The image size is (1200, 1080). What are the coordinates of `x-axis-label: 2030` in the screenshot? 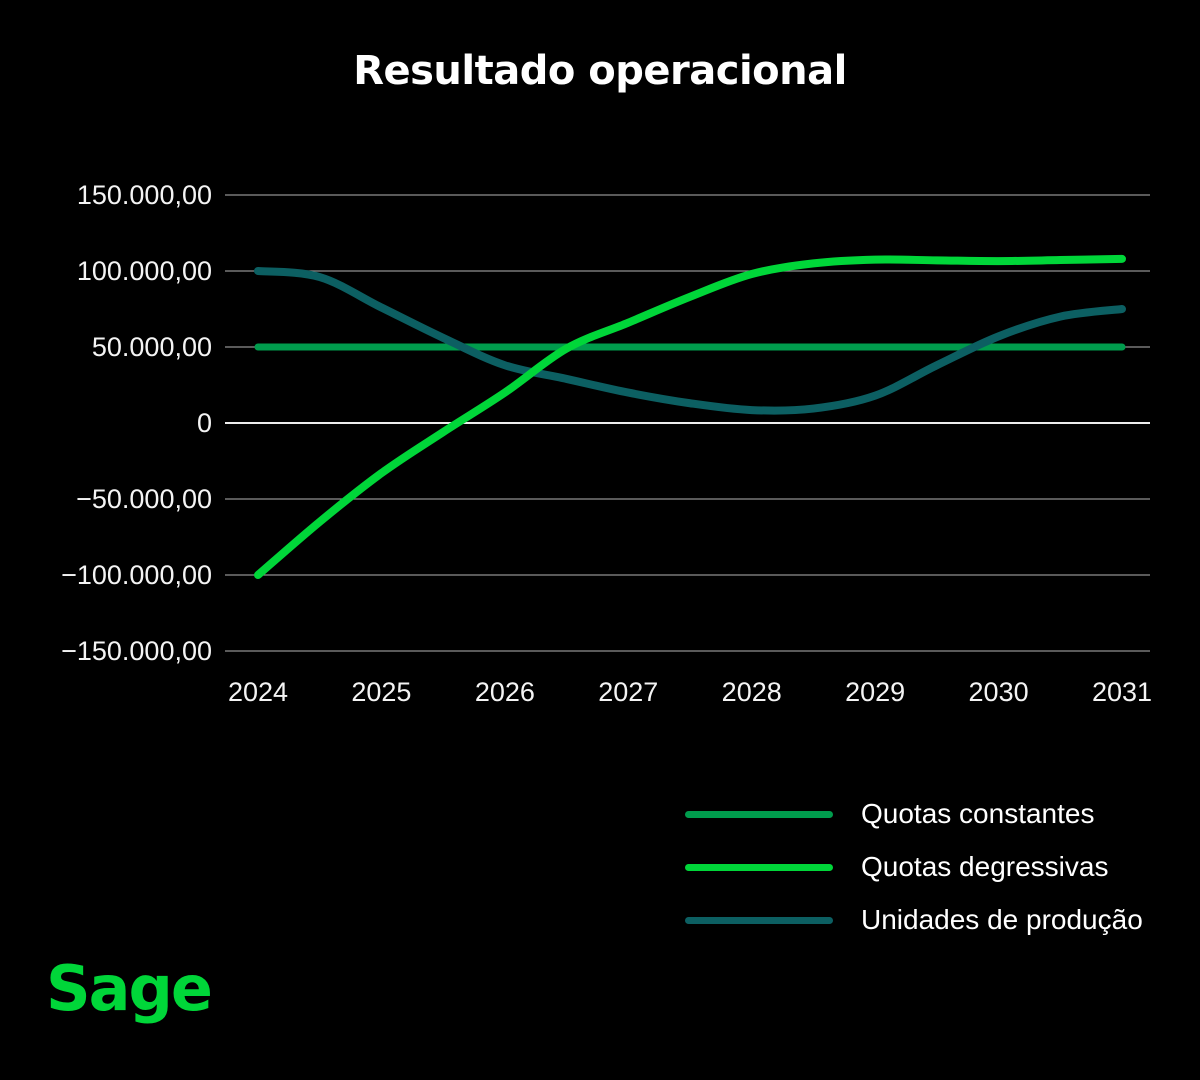 It's located at (999, 692).